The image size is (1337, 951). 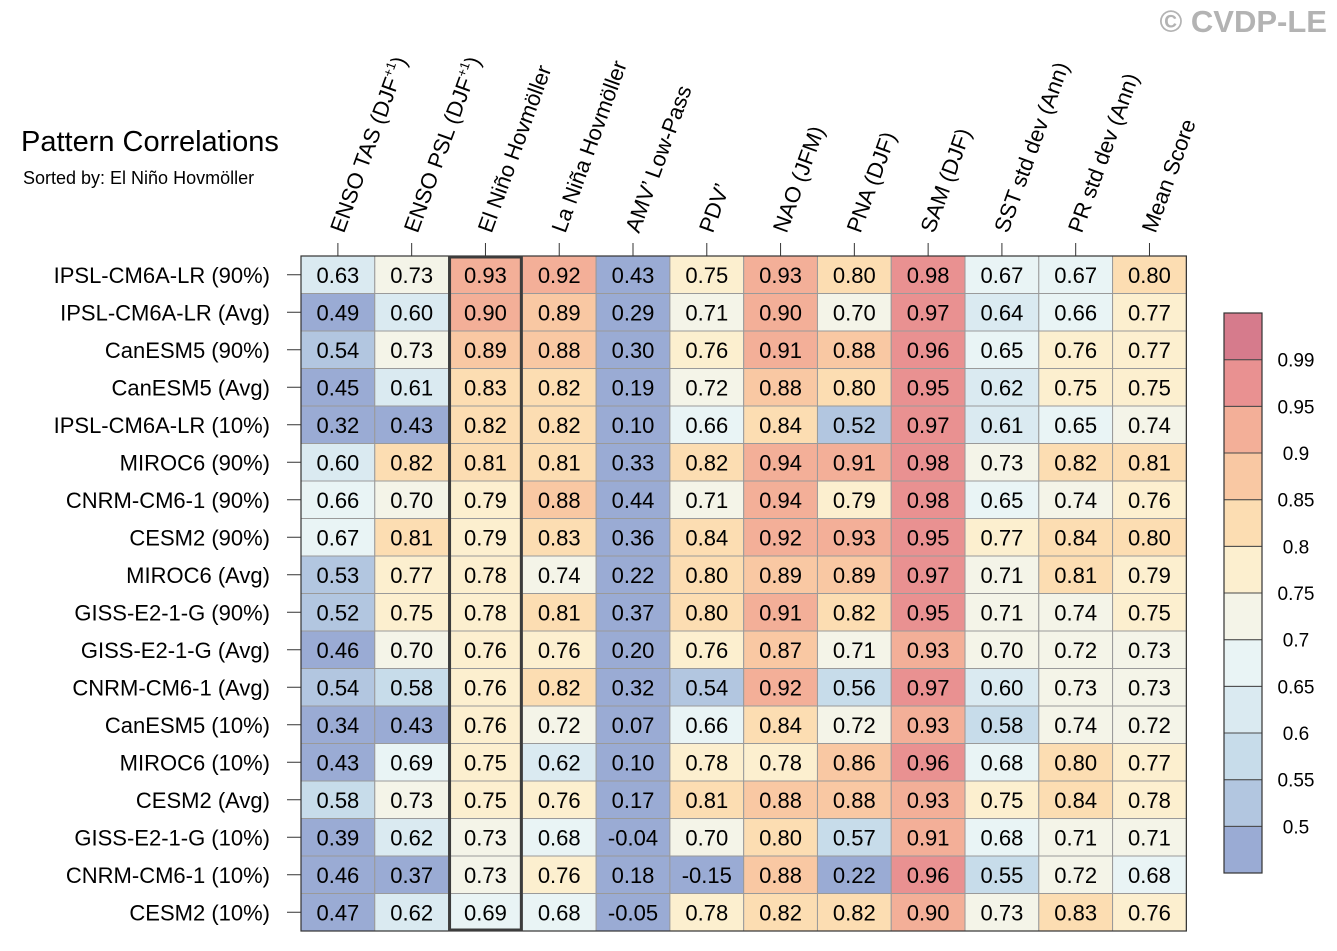 What do you see at coordinates (1296, 361) in the screenshot?
I see `colorbar-tick-label: 0.99` at bounding box center [1296, 361].